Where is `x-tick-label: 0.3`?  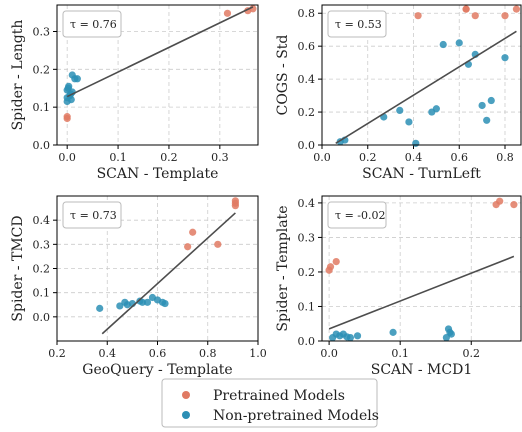
x-tick-label: 0.3 is located at coordinates (220, 157).